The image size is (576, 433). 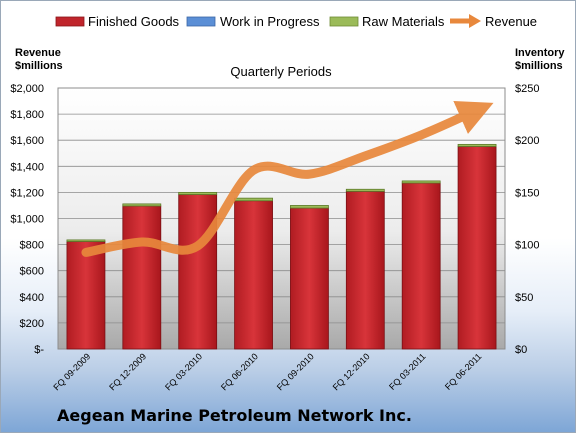 What do you see at coordinates (295, 371) in the screenshot?
I see `x-tick-label: FQ 09-2010` at bounding box center [295, 371].